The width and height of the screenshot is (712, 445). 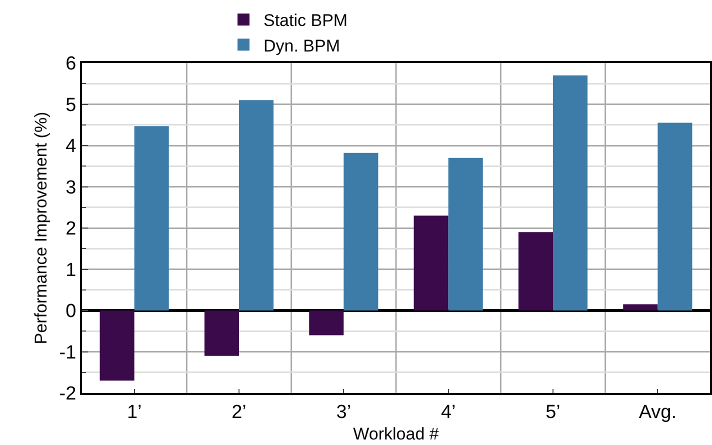 I want to click on legend-label: Dyn. BPM, so click(x=302, y=46).